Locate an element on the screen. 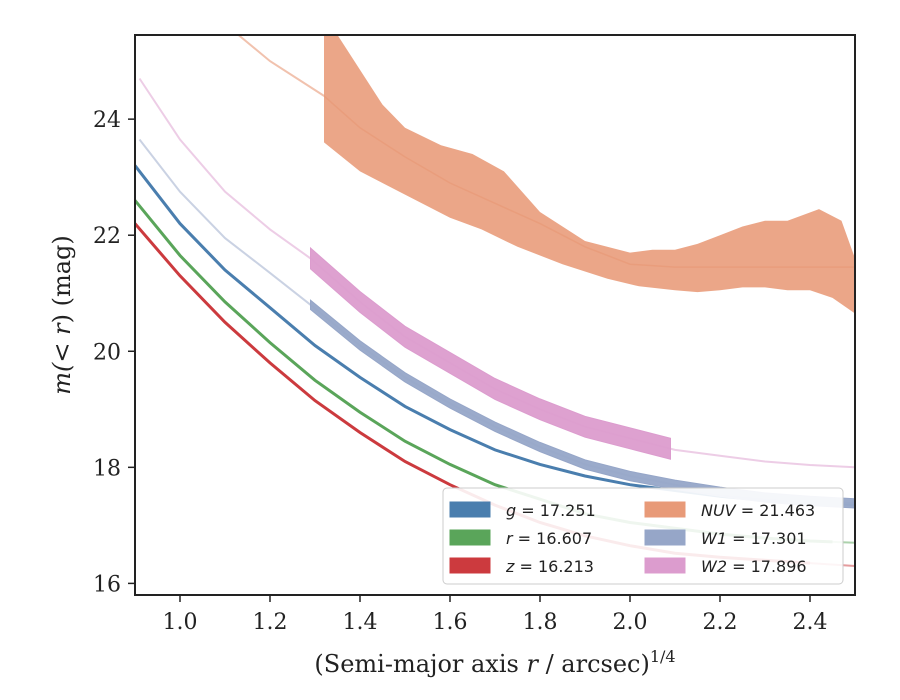 This screenshot has width=900, height=700. legend-label-g: g = 17.251 is located at coordinates (551, 510).